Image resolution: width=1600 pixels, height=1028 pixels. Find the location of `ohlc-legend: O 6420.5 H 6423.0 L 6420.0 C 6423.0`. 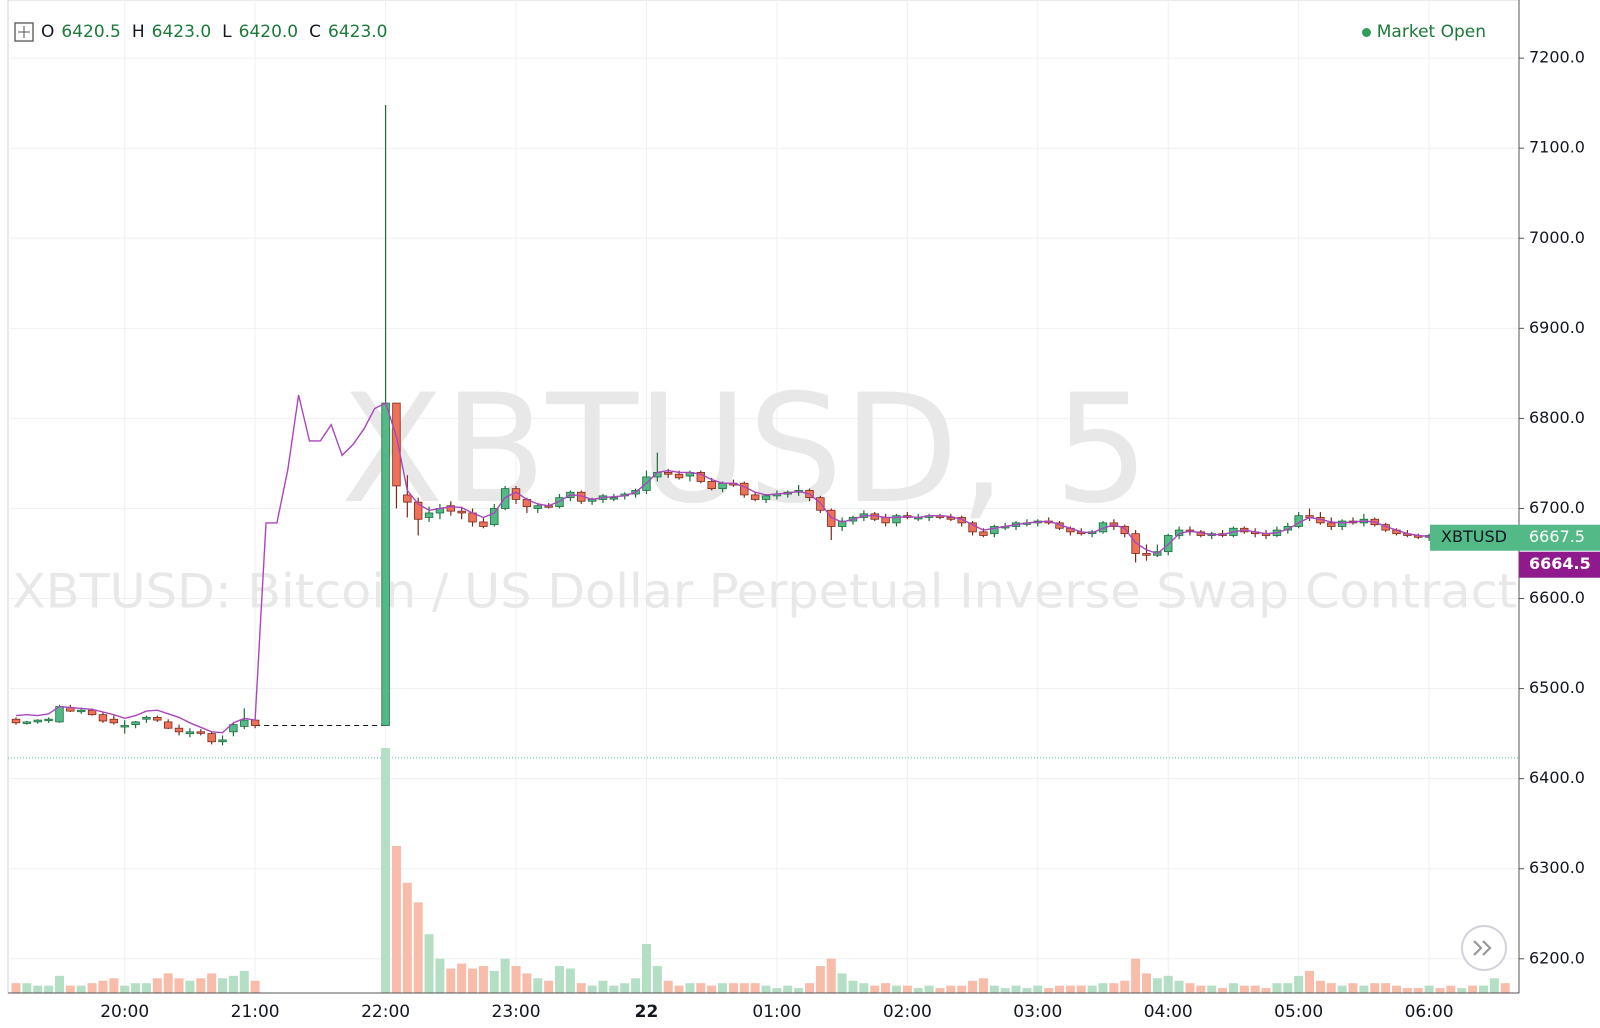

ohlc-legend: O 6420.5 H 6423.0 L 6420.0 C 6423.0 is located at coordinates (202, 32).